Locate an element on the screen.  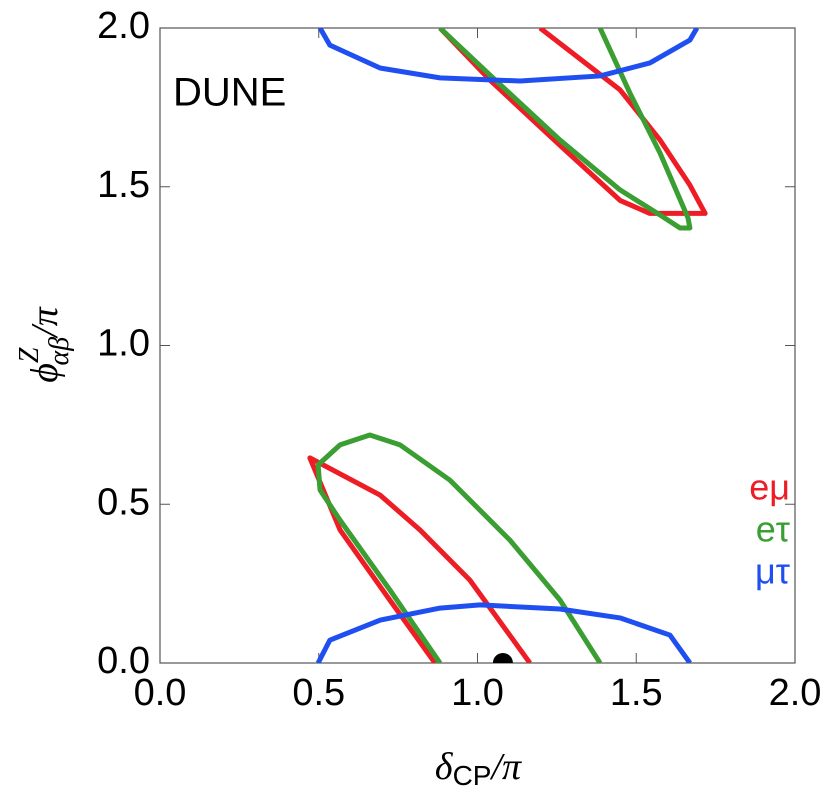
x-label-part: δ is located at coordinates (444, 767).